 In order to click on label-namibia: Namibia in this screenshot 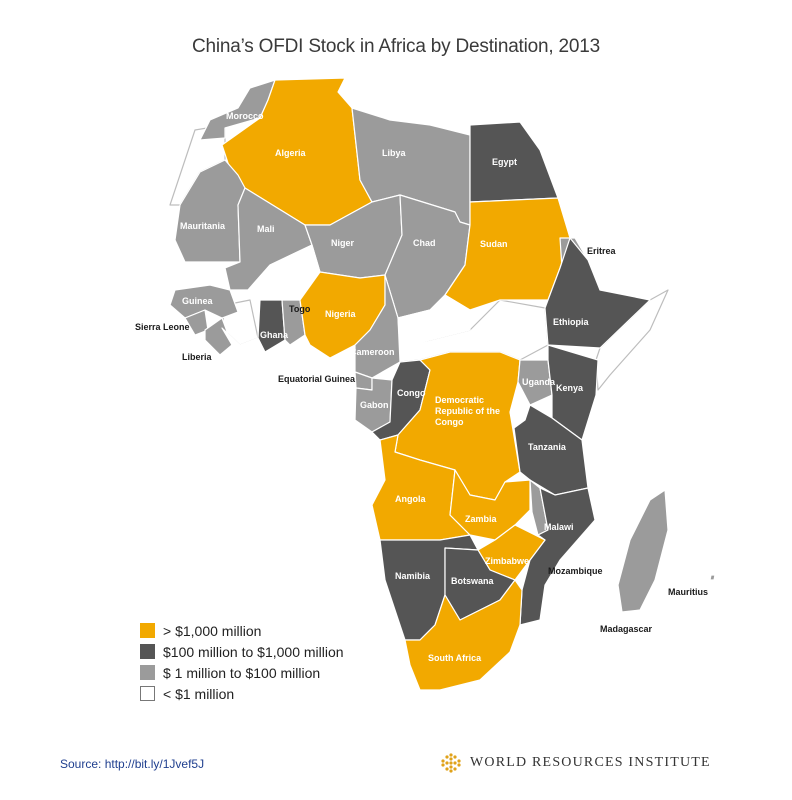, I will do `click(413, 576)`.